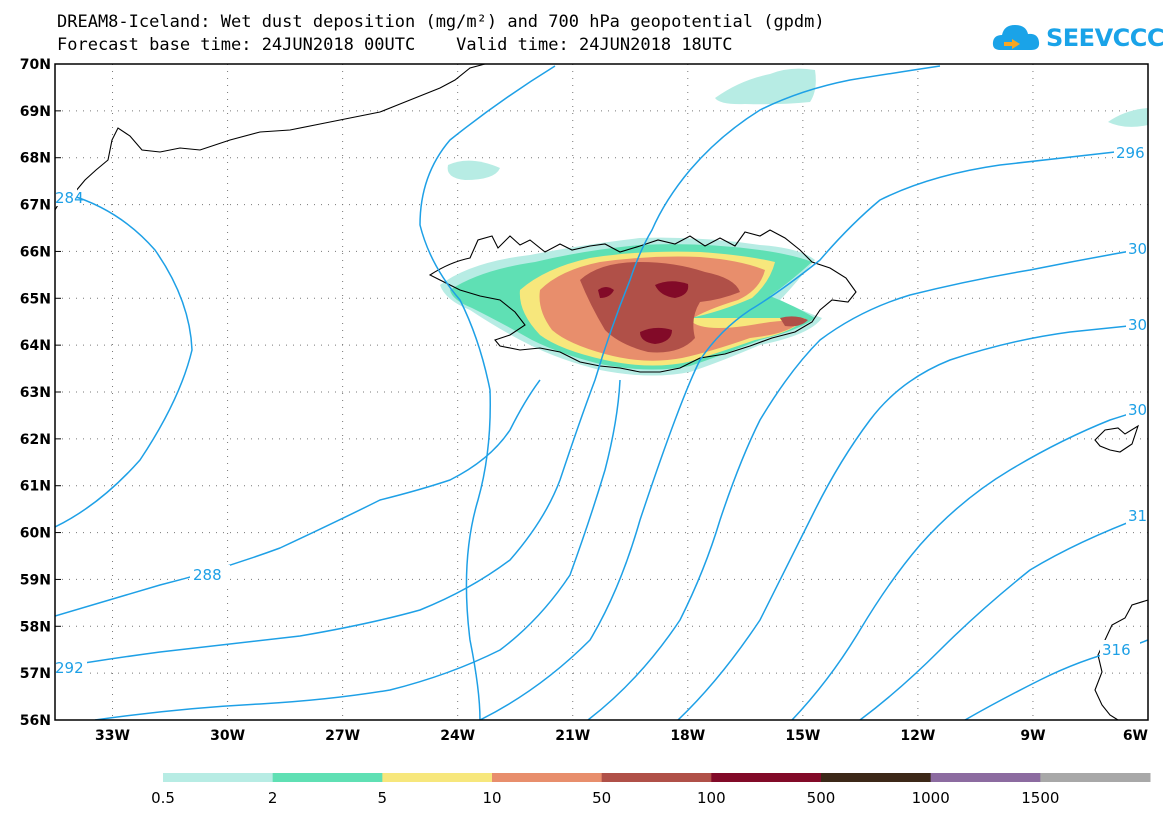 The width and height of the screenshot is (1175, 815). I want to click on lat-tick-label: 59N, so click(35, 580).